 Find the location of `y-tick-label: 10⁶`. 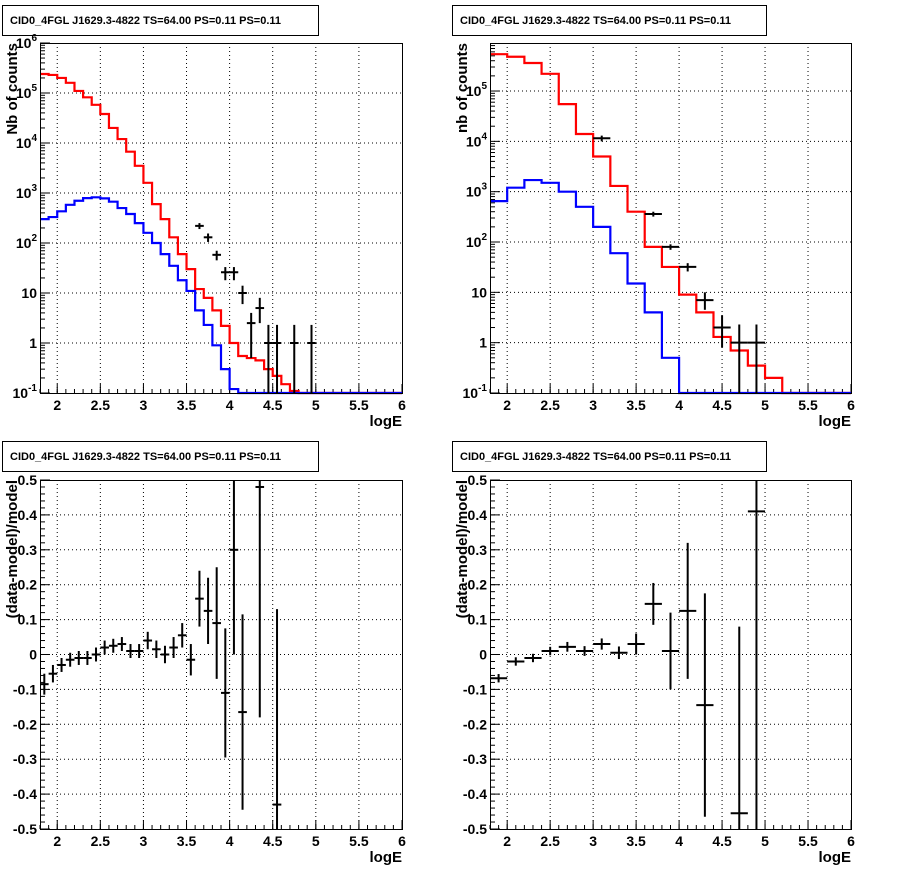

y-tick-label: 10⁶ is located at coordinates (27, 42).